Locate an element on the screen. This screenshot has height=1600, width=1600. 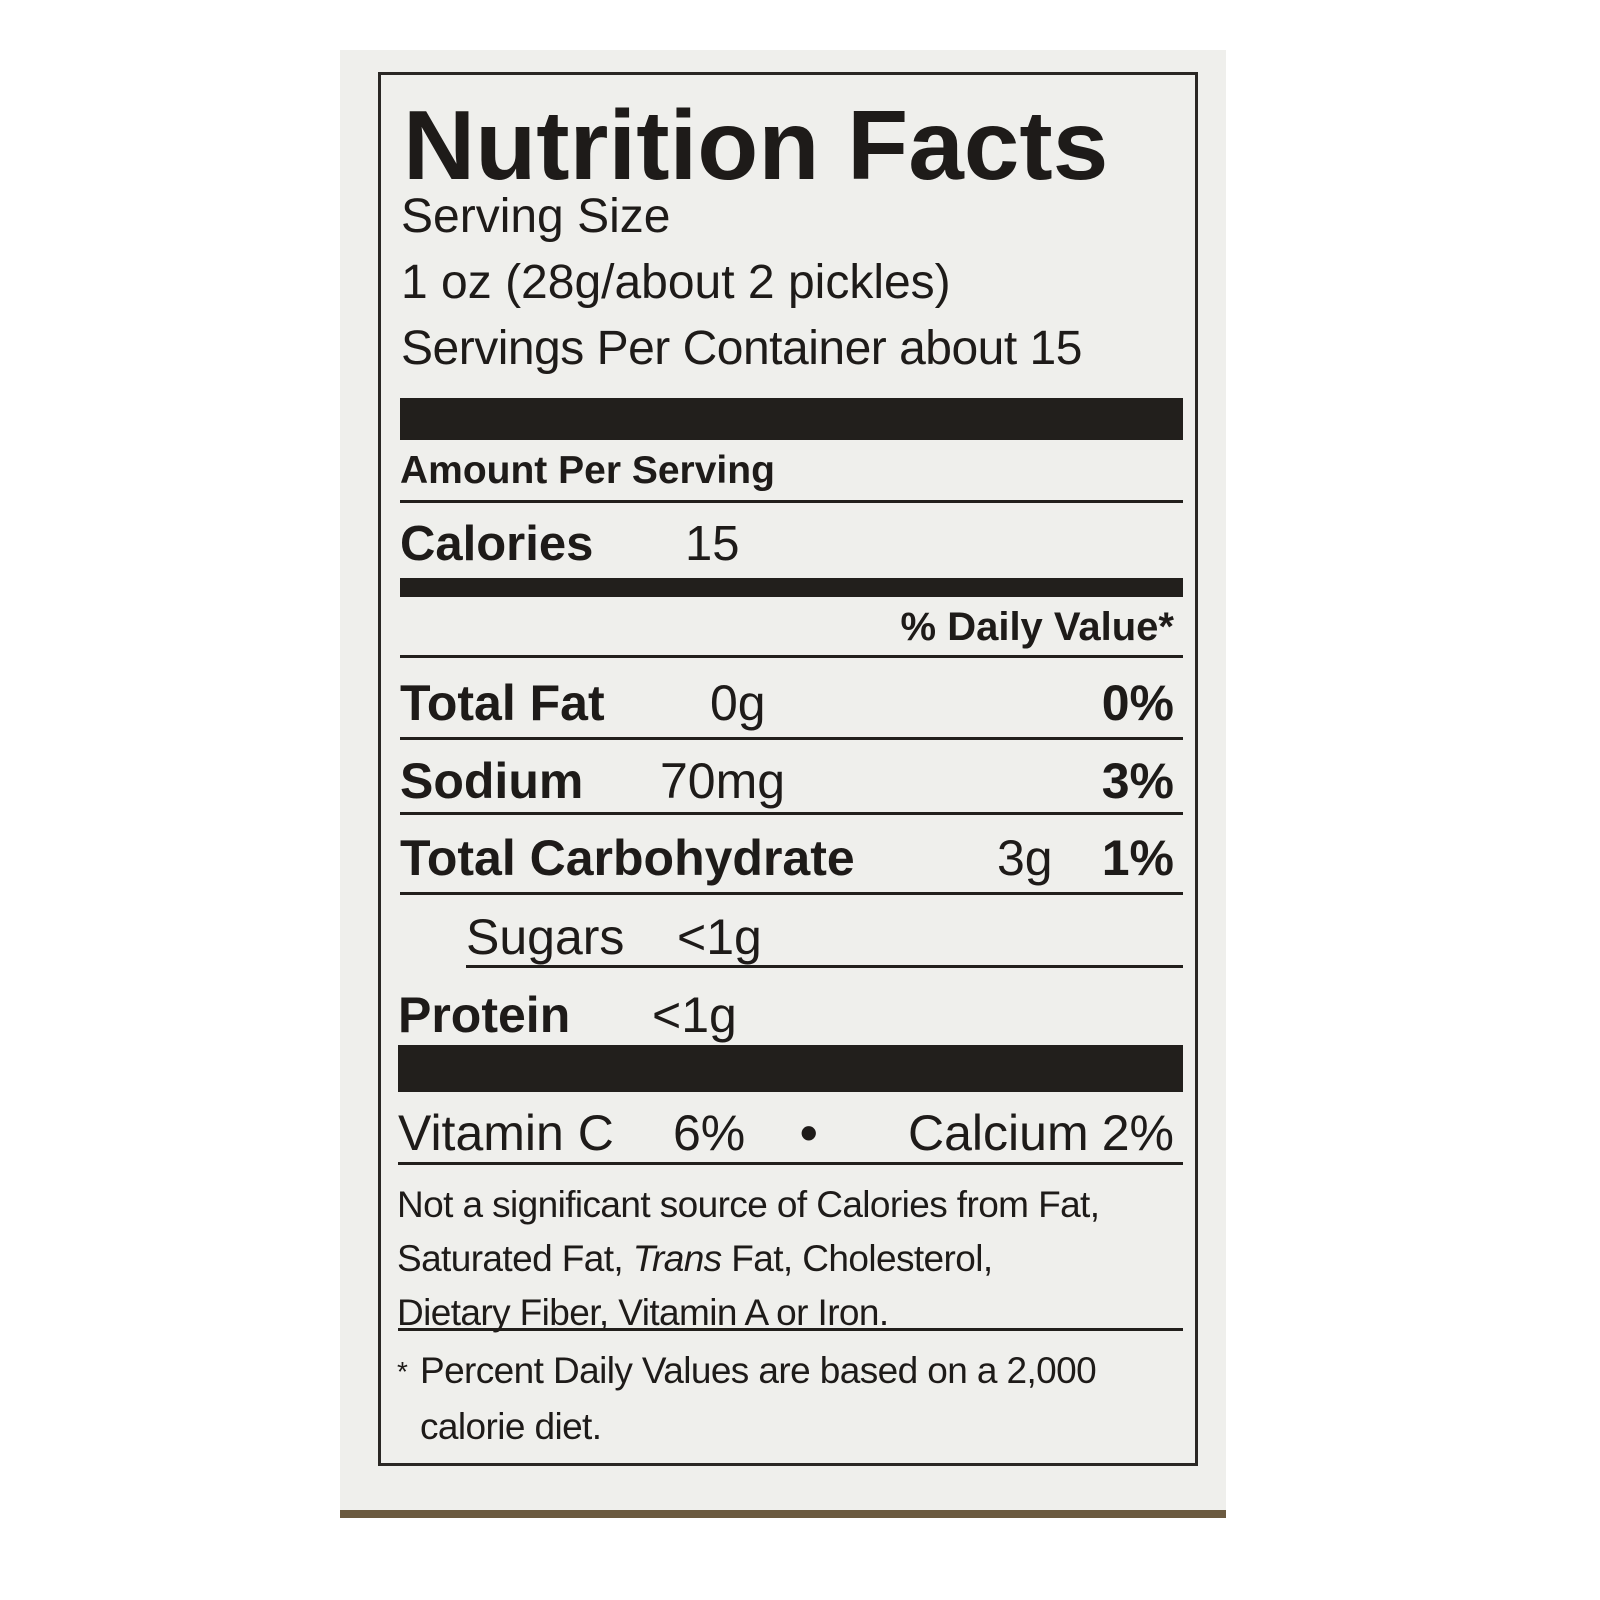
footnote-text: Fat, Cholesterol, is located at coordinates (857, 1258).